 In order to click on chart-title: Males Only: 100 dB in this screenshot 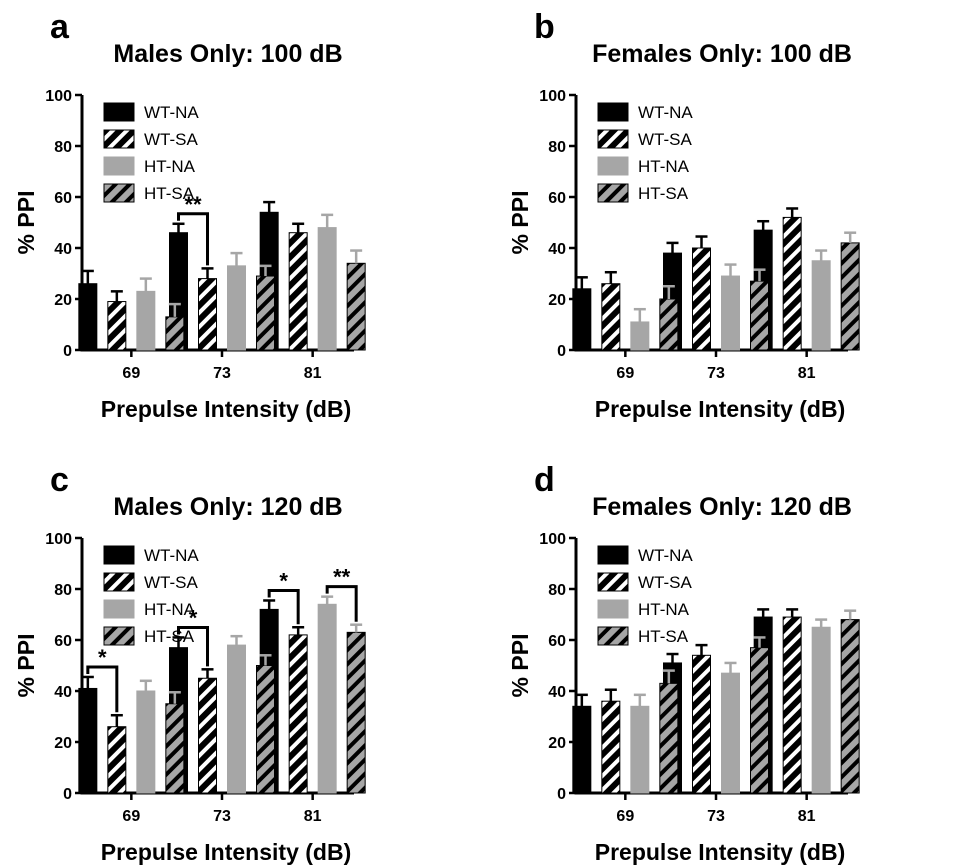, I will do `click(227, 54)`.